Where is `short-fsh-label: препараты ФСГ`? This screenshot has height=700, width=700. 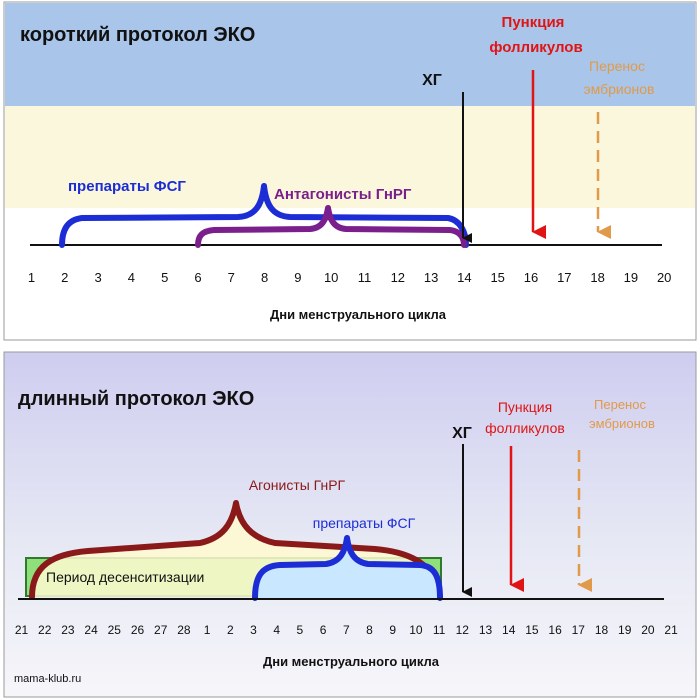 short-fsh-label: препараты ФСГ is located at coordinates (127, 186).